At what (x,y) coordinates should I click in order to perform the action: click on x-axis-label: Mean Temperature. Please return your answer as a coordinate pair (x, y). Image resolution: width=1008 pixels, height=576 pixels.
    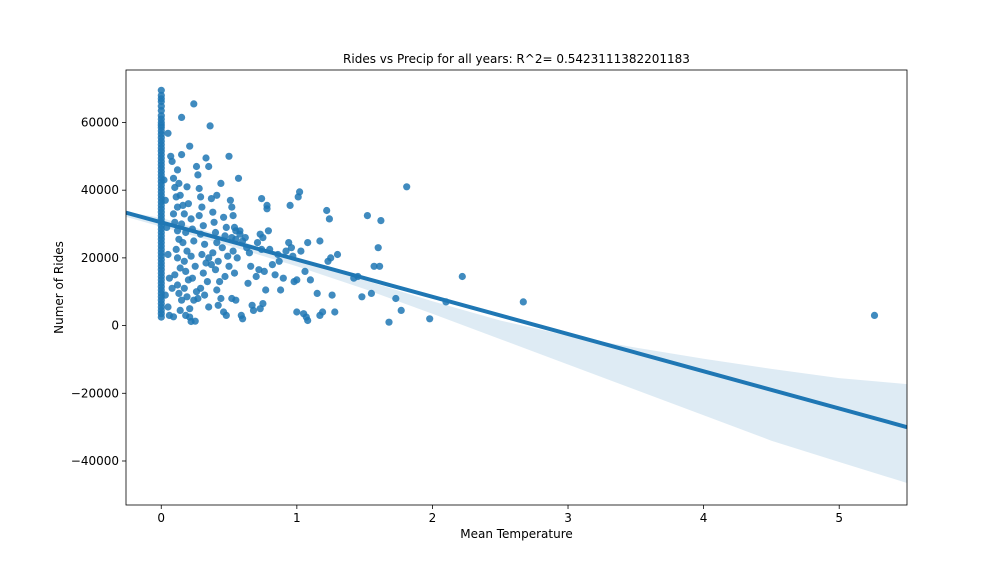
    Looking at the image, I should click on (516, 534).